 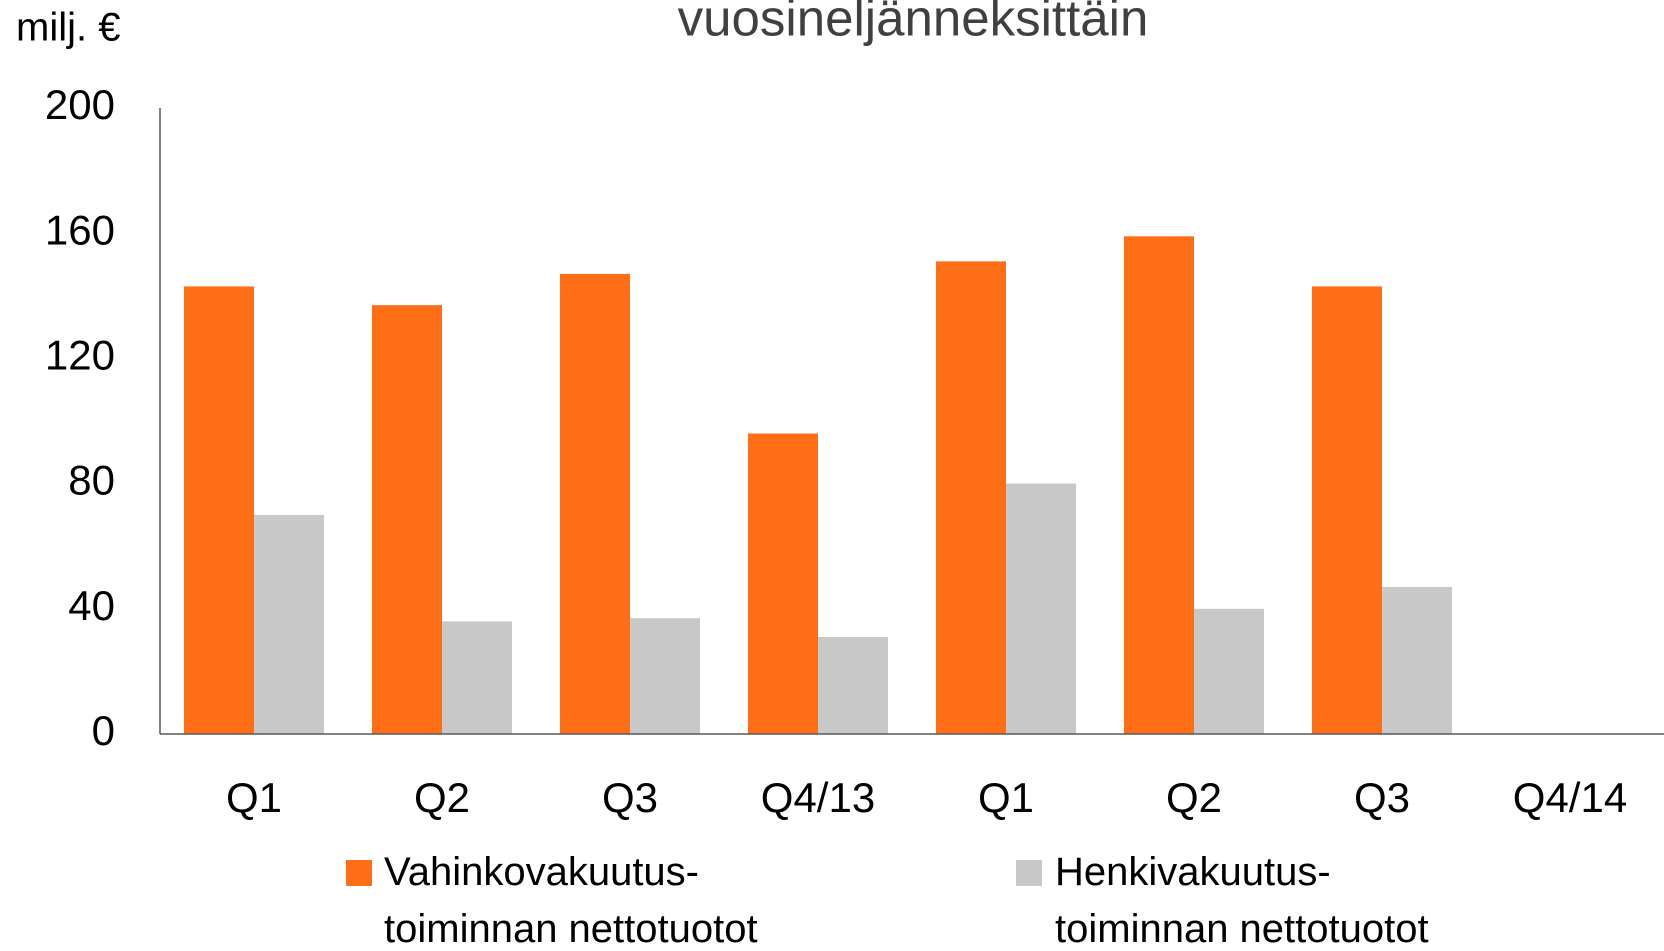 I want to click on legend-label: Henkivakuutus- toiminnan nettotuotot, so click(x=1242, y=900).